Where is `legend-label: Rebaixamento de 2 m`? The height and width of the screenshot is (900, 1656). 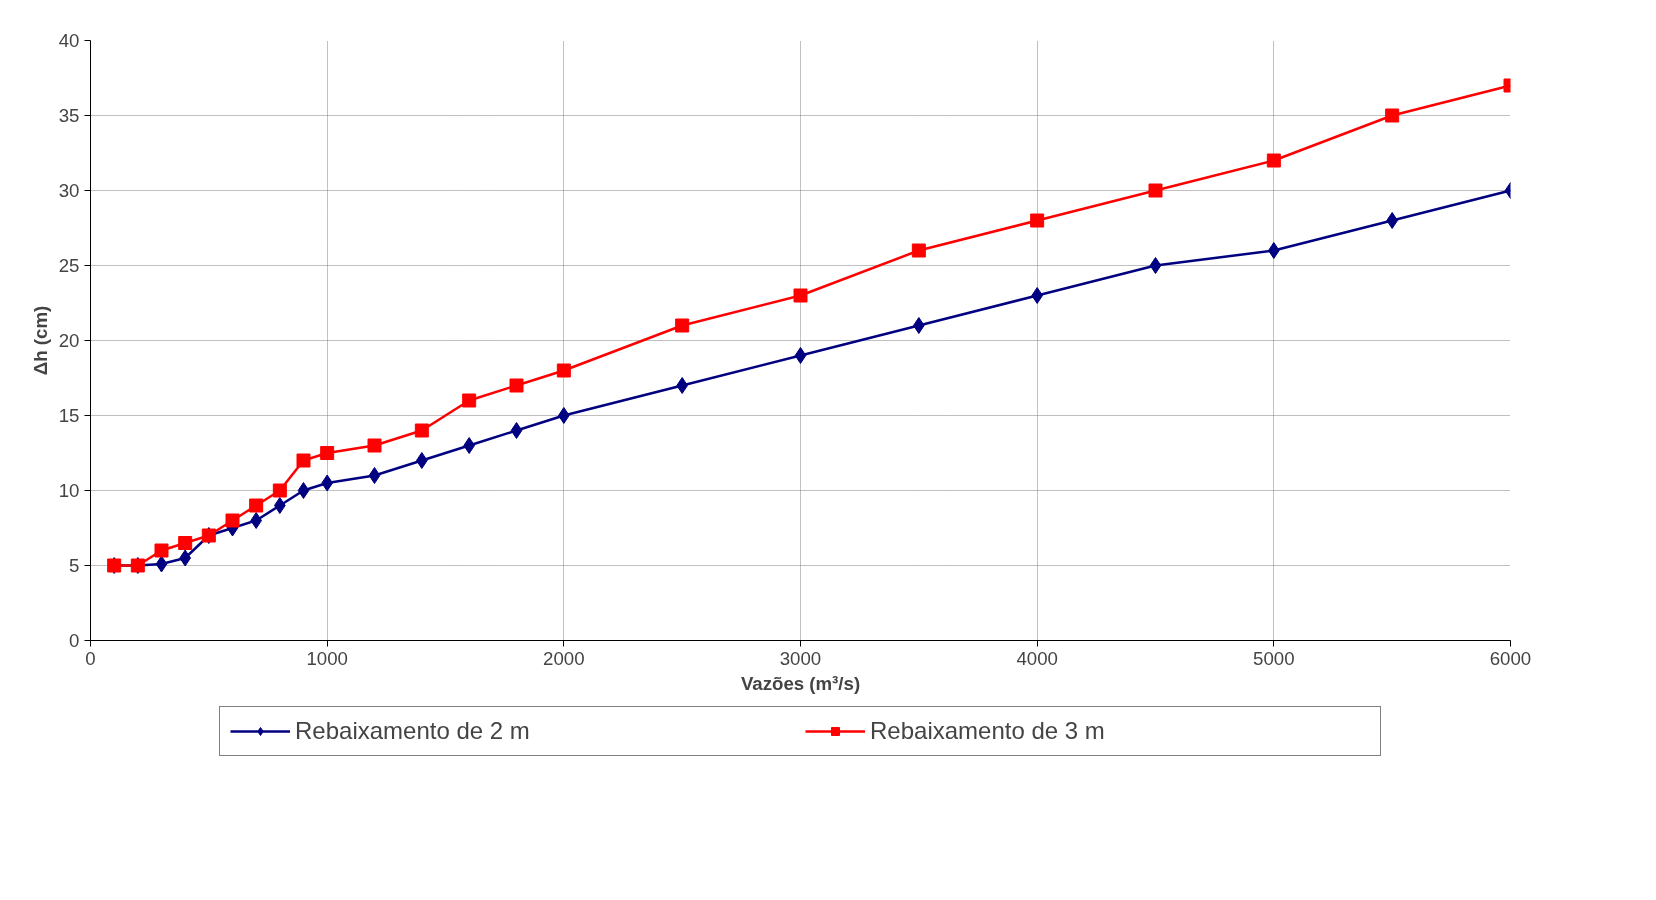 legend-label: Rebaixamento de 2 m is located at coordinates (413, 731).